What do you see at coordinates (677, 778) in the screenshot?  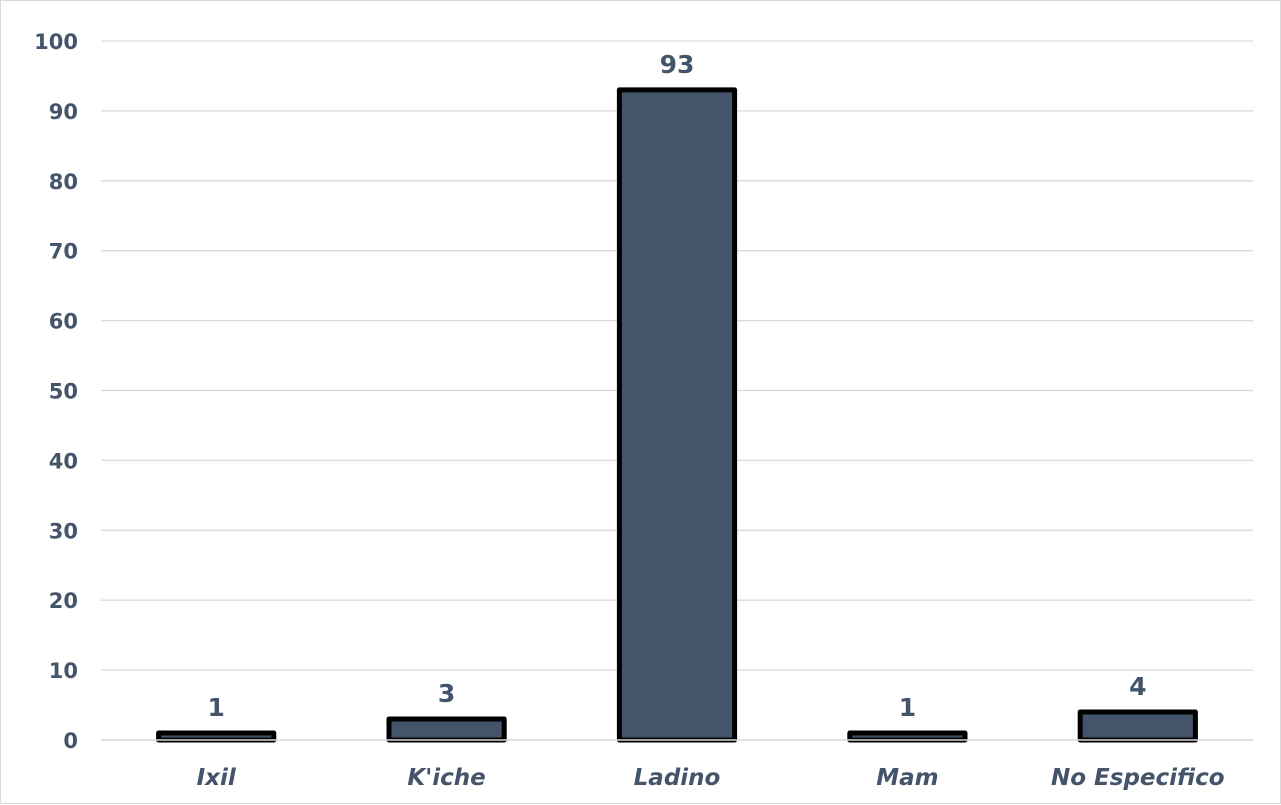 I see `x-tick-label: Ladino` at bounding box center [677, 778].